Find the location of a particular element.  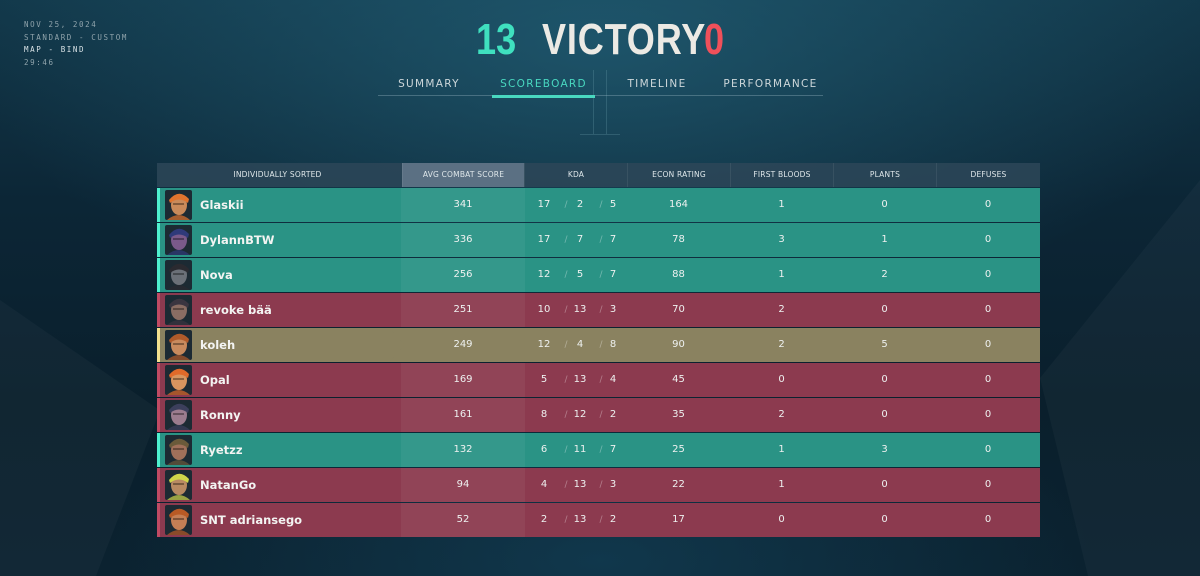

player-name: Glaskii is located at coordinates (222, 205).